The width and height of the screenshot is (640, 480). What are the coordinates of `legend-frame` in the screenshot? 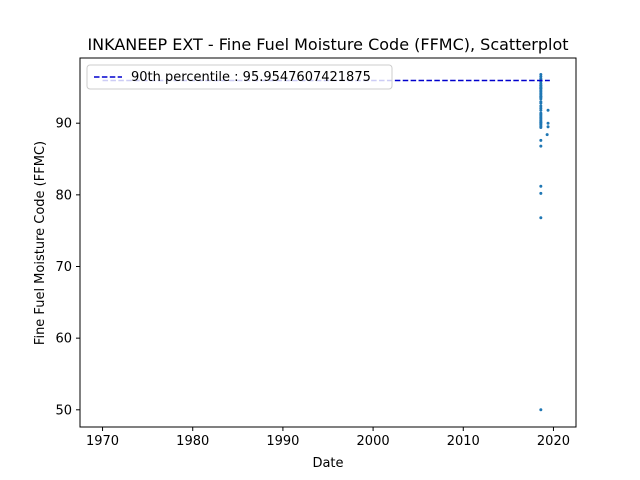 It's located at (239, 77).